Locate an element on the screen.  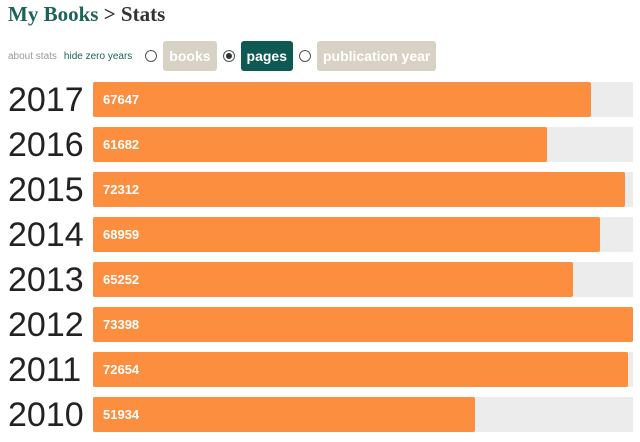
value-label: 51934 is located at coordinates (121, 414).